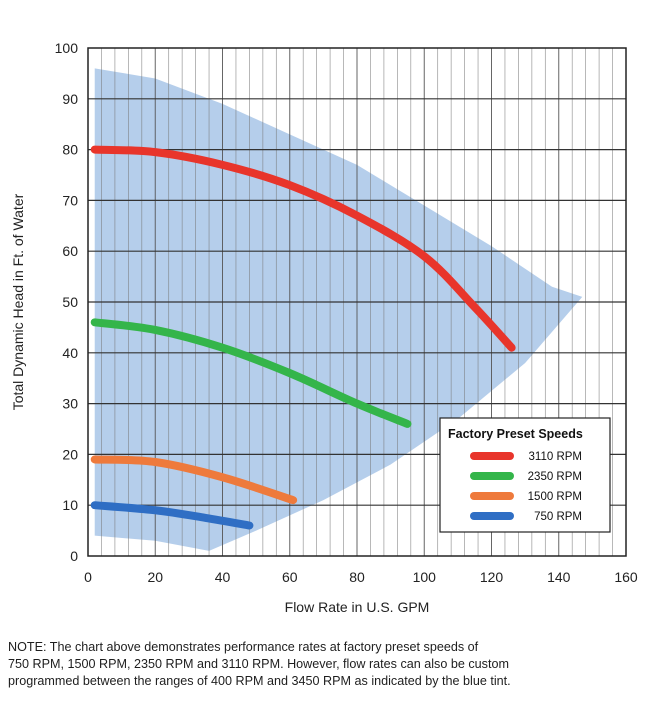  What do you see at coordinates (558, 517) in the screenshot?
I see `legend-label: 750 RPM` at bounding box center [558, 517].